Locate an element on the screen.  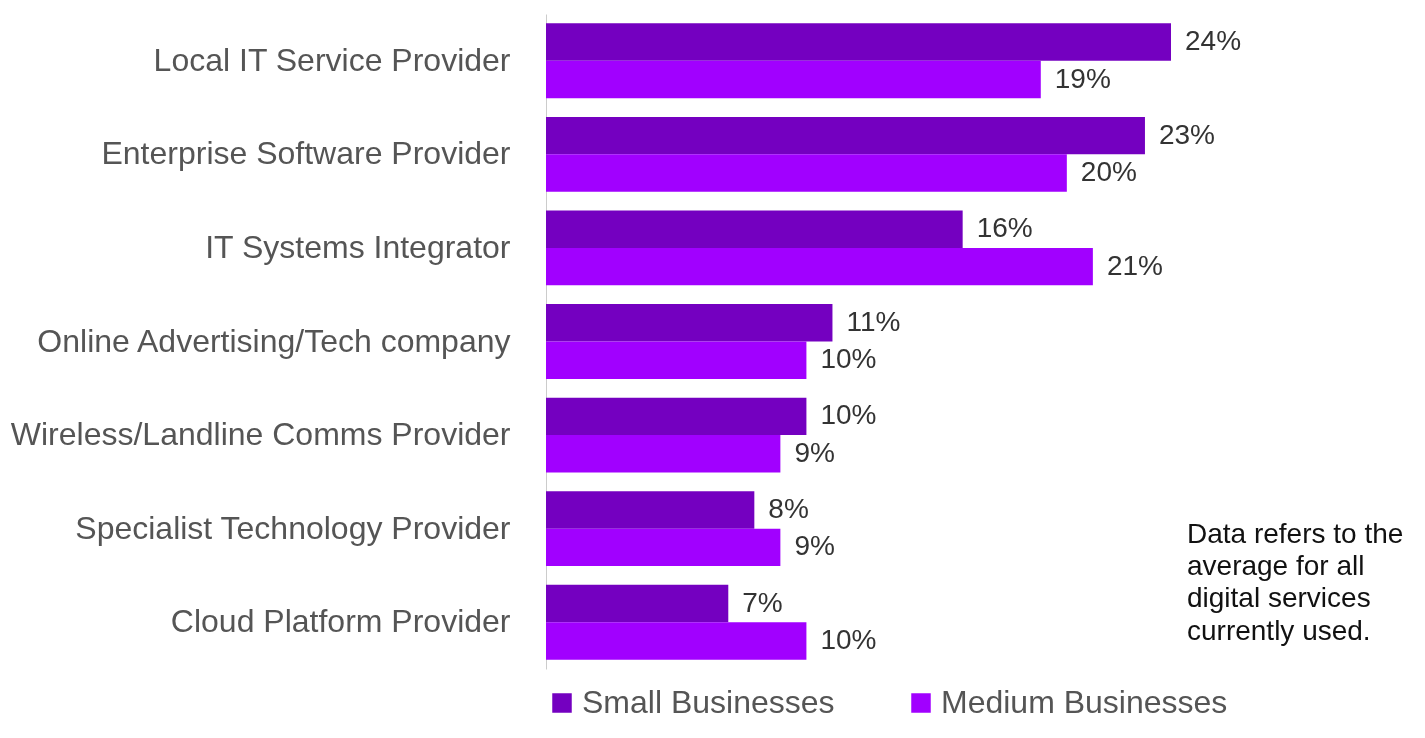
data-label: 19% is located at coordinates (1082, 78).